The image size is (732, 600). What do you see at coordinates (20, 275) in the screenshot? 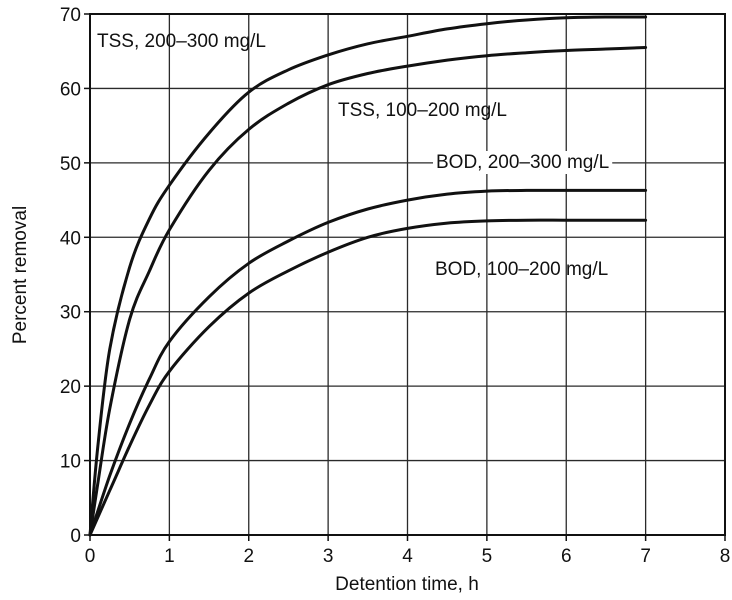
I see `y-axis-label: Percent removal` at bounding box center [20, 275].